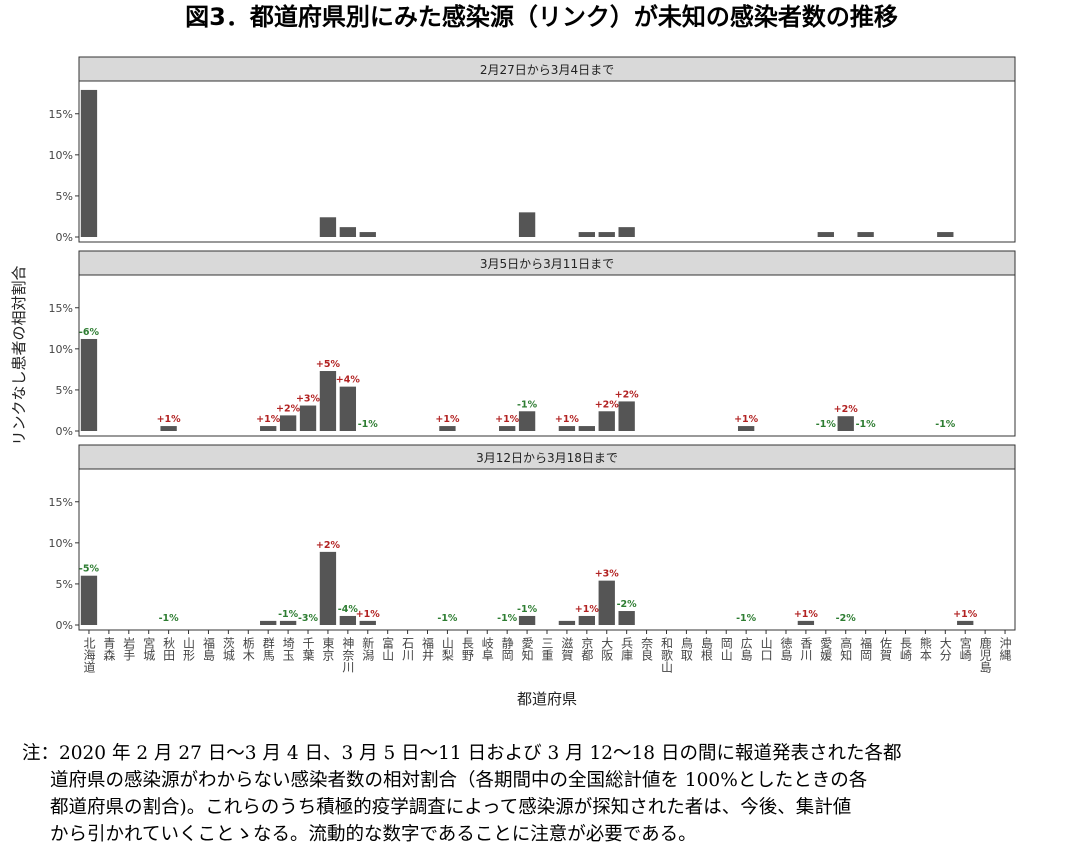 This screenshot has height=858, width=1083. Describe the element at coordinates (368, 648) in the screenshot. I see `x-tick-label: 新潟` at that location.